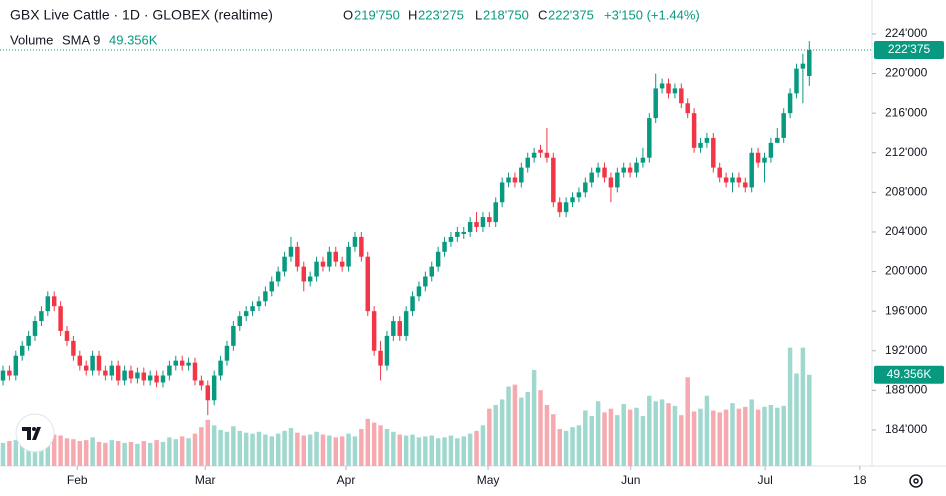  What do you see at coordinates (906, 271) in the screenshot?
I see `y-tick-label: 200'000` at bounding box center [906, 271].